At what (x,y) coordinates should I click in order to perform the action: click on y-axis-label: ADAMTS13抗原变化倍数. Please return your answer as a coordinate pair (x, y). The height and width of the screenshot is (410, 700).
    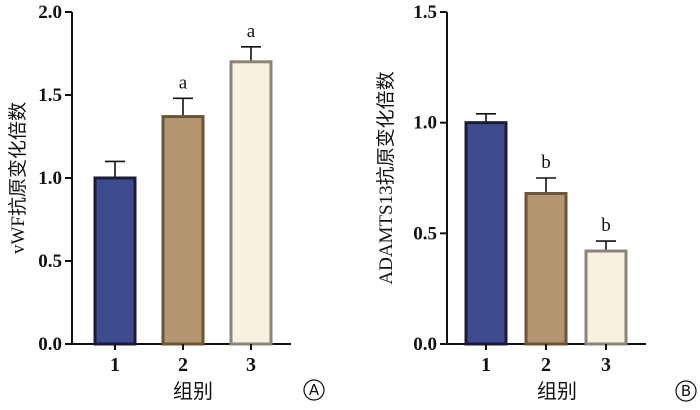
    Looking at the image, I should click on (386, 177).